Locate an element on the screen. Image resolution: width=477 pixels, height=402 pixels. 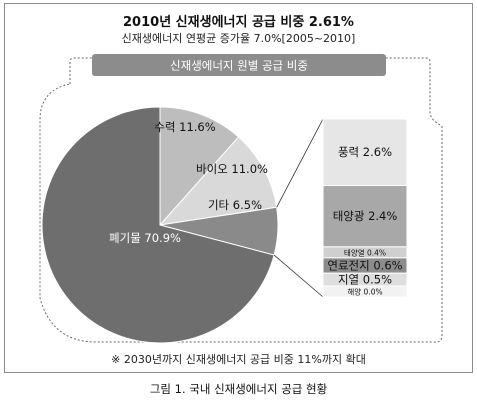
chart-title: 2010년 신재생에너지 공급 비중 2.61% is located at coordinates (238, 22).